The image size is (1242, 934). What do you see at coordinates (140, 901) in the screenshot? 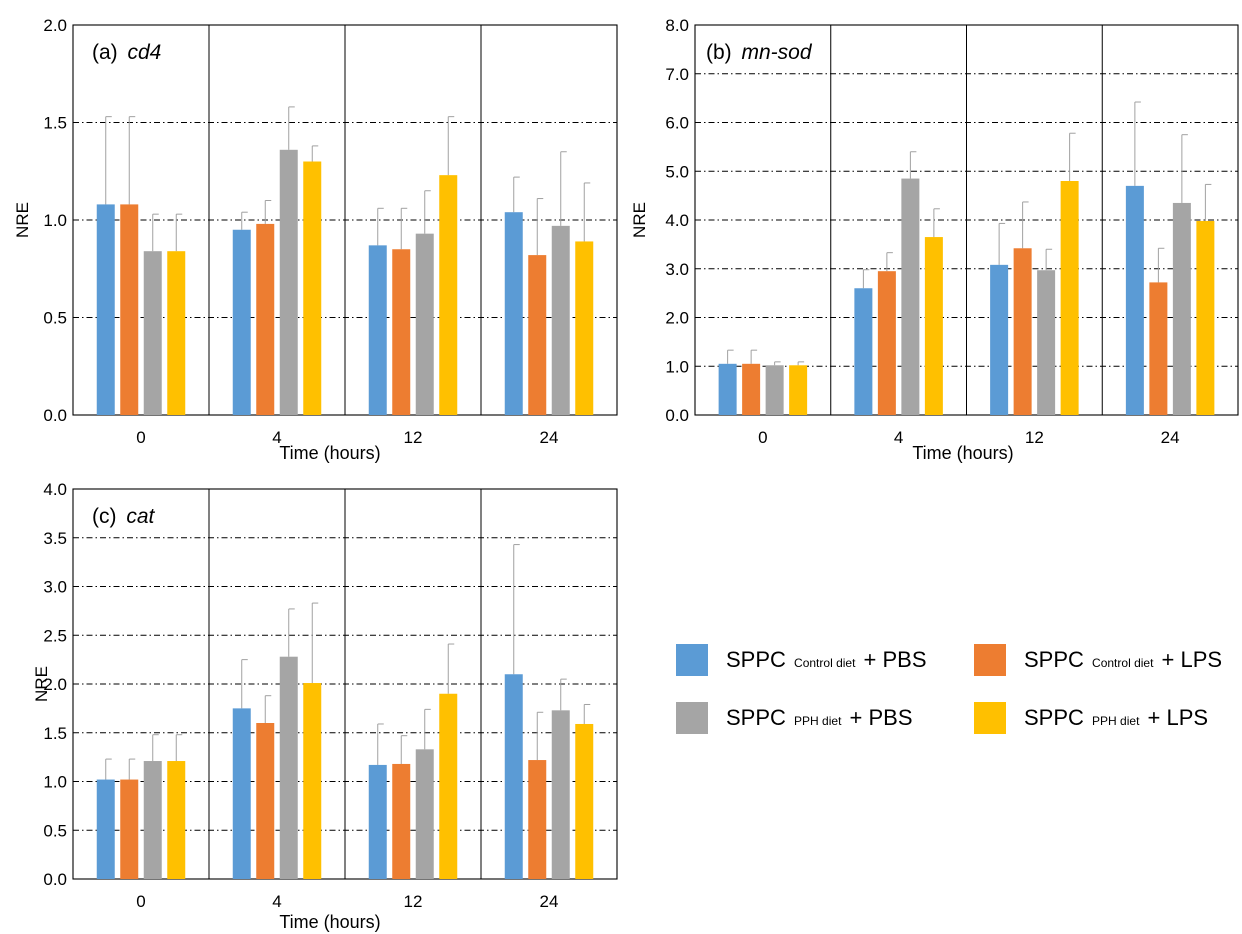
I see `x-tick-label: 0` at bounding box center [140, 901].